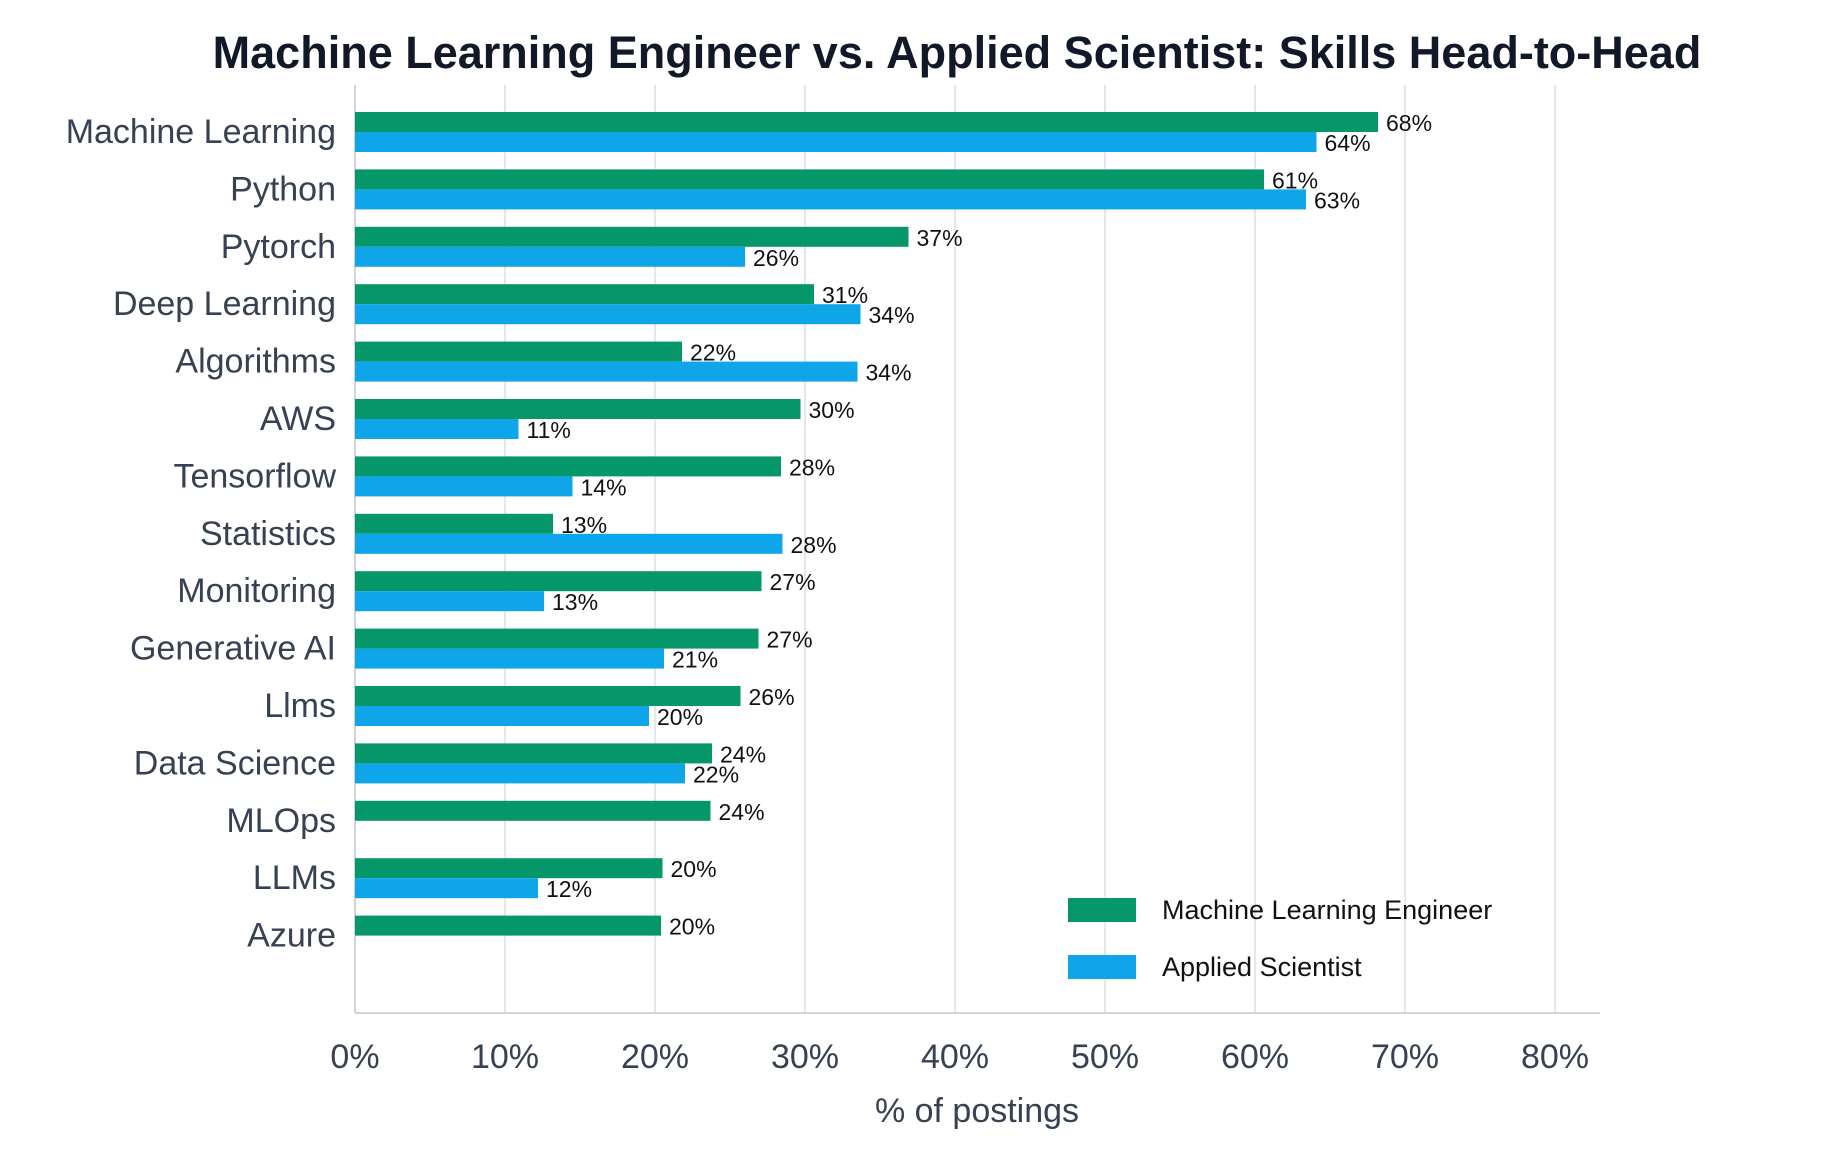  What do you see at coordinates (256, 591) in the screenshot?
I see `category-label: Monitoring` at bounding box center [256, 591].